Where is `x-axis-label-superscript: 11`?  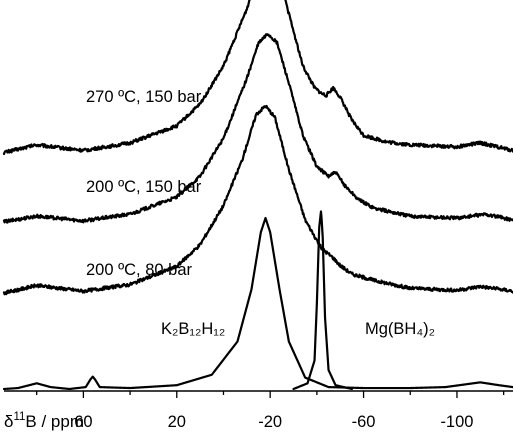
x-axis-label-superscript: 11 is located at coordinates (19, 417).